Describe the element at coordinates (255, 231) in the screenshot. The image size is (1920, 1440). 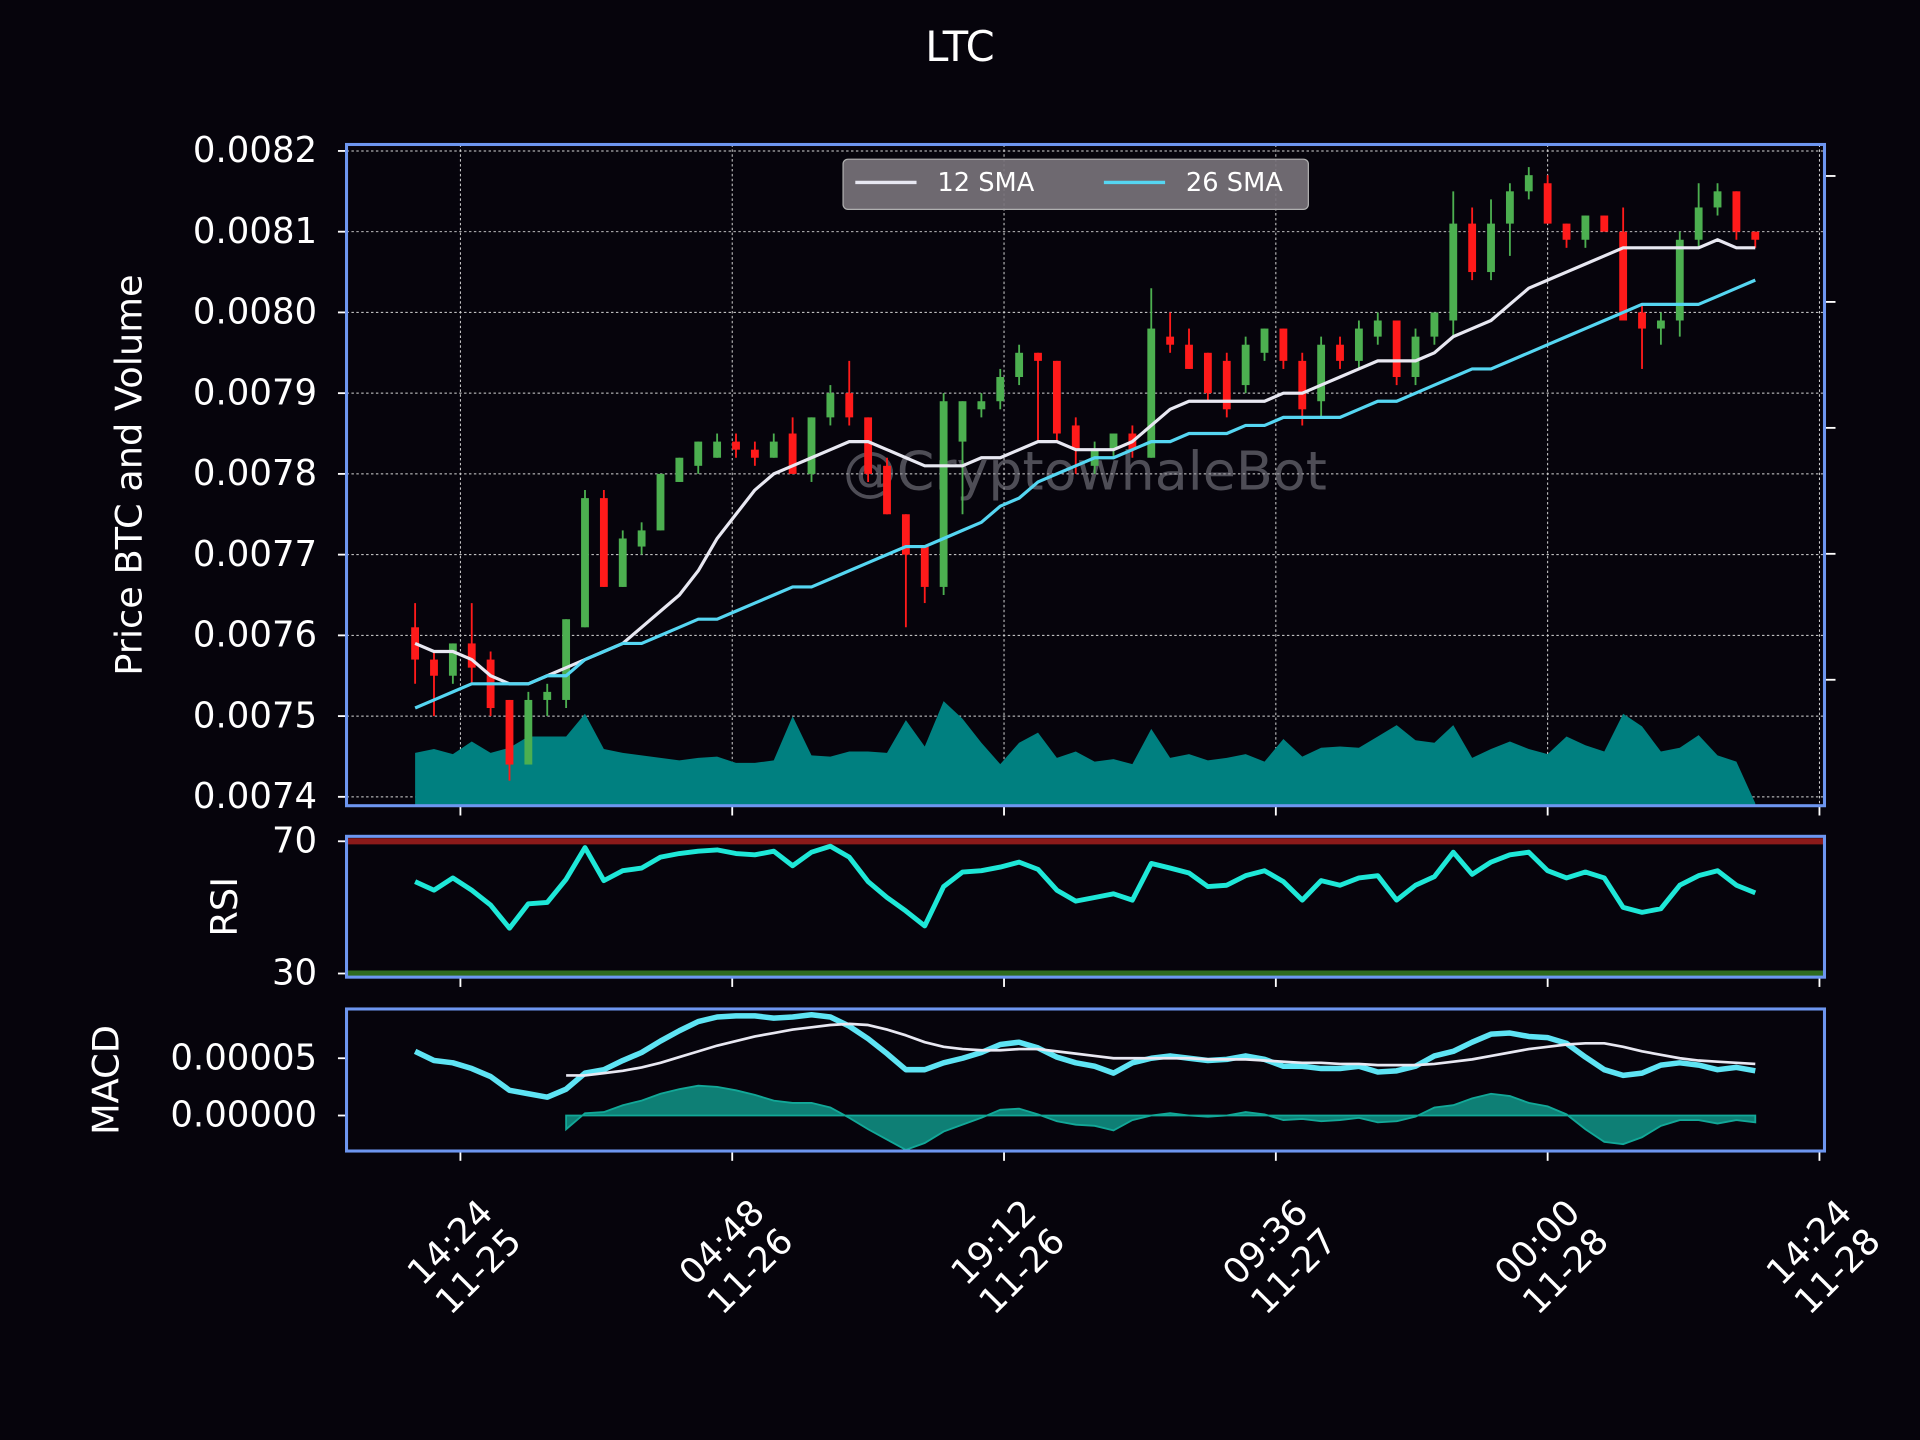
I see `y-tick-label: 0.0081` at that location.